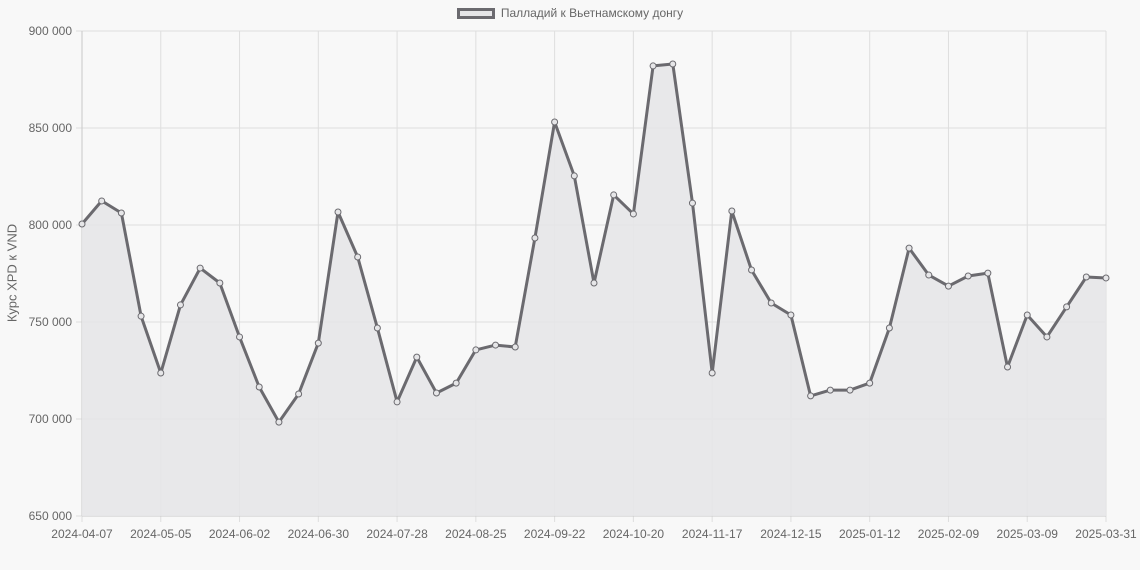 The width and height of the screenshot is (1140, 570). Describe the element at coordinates (634, 534) in the screenshot. I see `x-tick-label: 2024-10-20` at that location.